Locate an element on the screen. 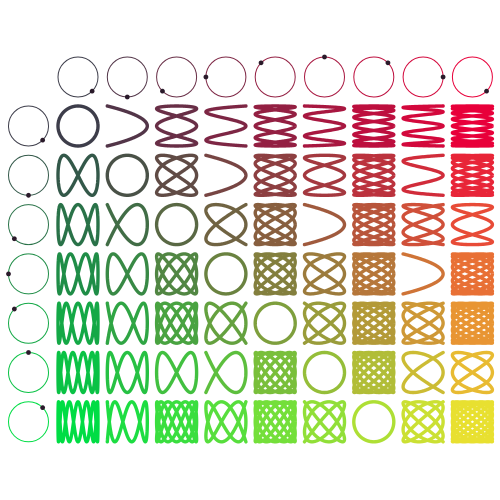 The height and width of the screenshot is (500, 500). row-guide-circles is located at coordinates (27, 274).